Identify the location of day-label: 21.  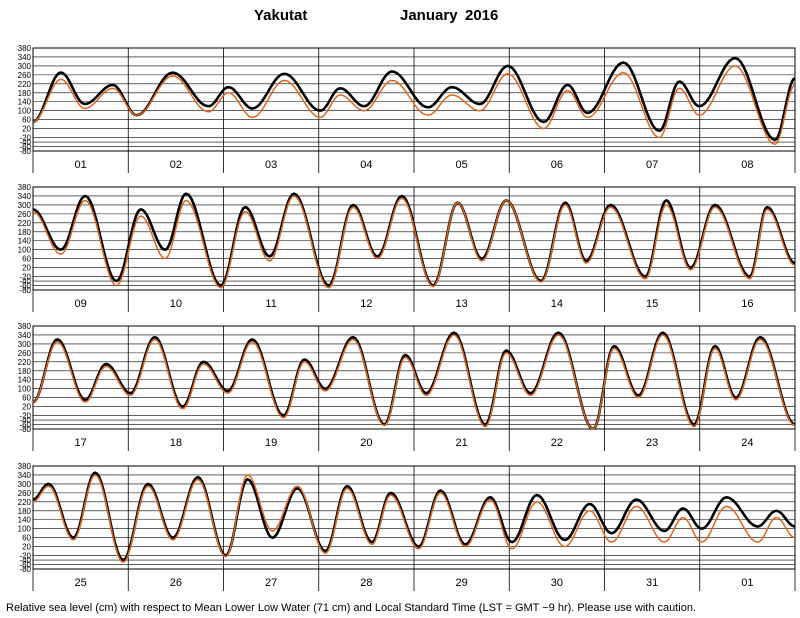
(462, 443).